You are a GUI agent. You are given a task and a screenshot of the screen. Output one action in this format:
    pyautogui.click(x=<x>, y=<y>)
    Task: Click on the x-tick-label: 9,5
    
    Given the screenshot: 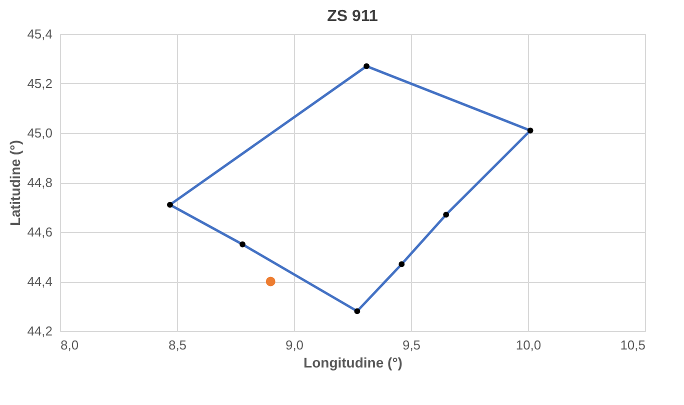 What is the action you would take?
    pyautogui.click(x=411, y=345)
    